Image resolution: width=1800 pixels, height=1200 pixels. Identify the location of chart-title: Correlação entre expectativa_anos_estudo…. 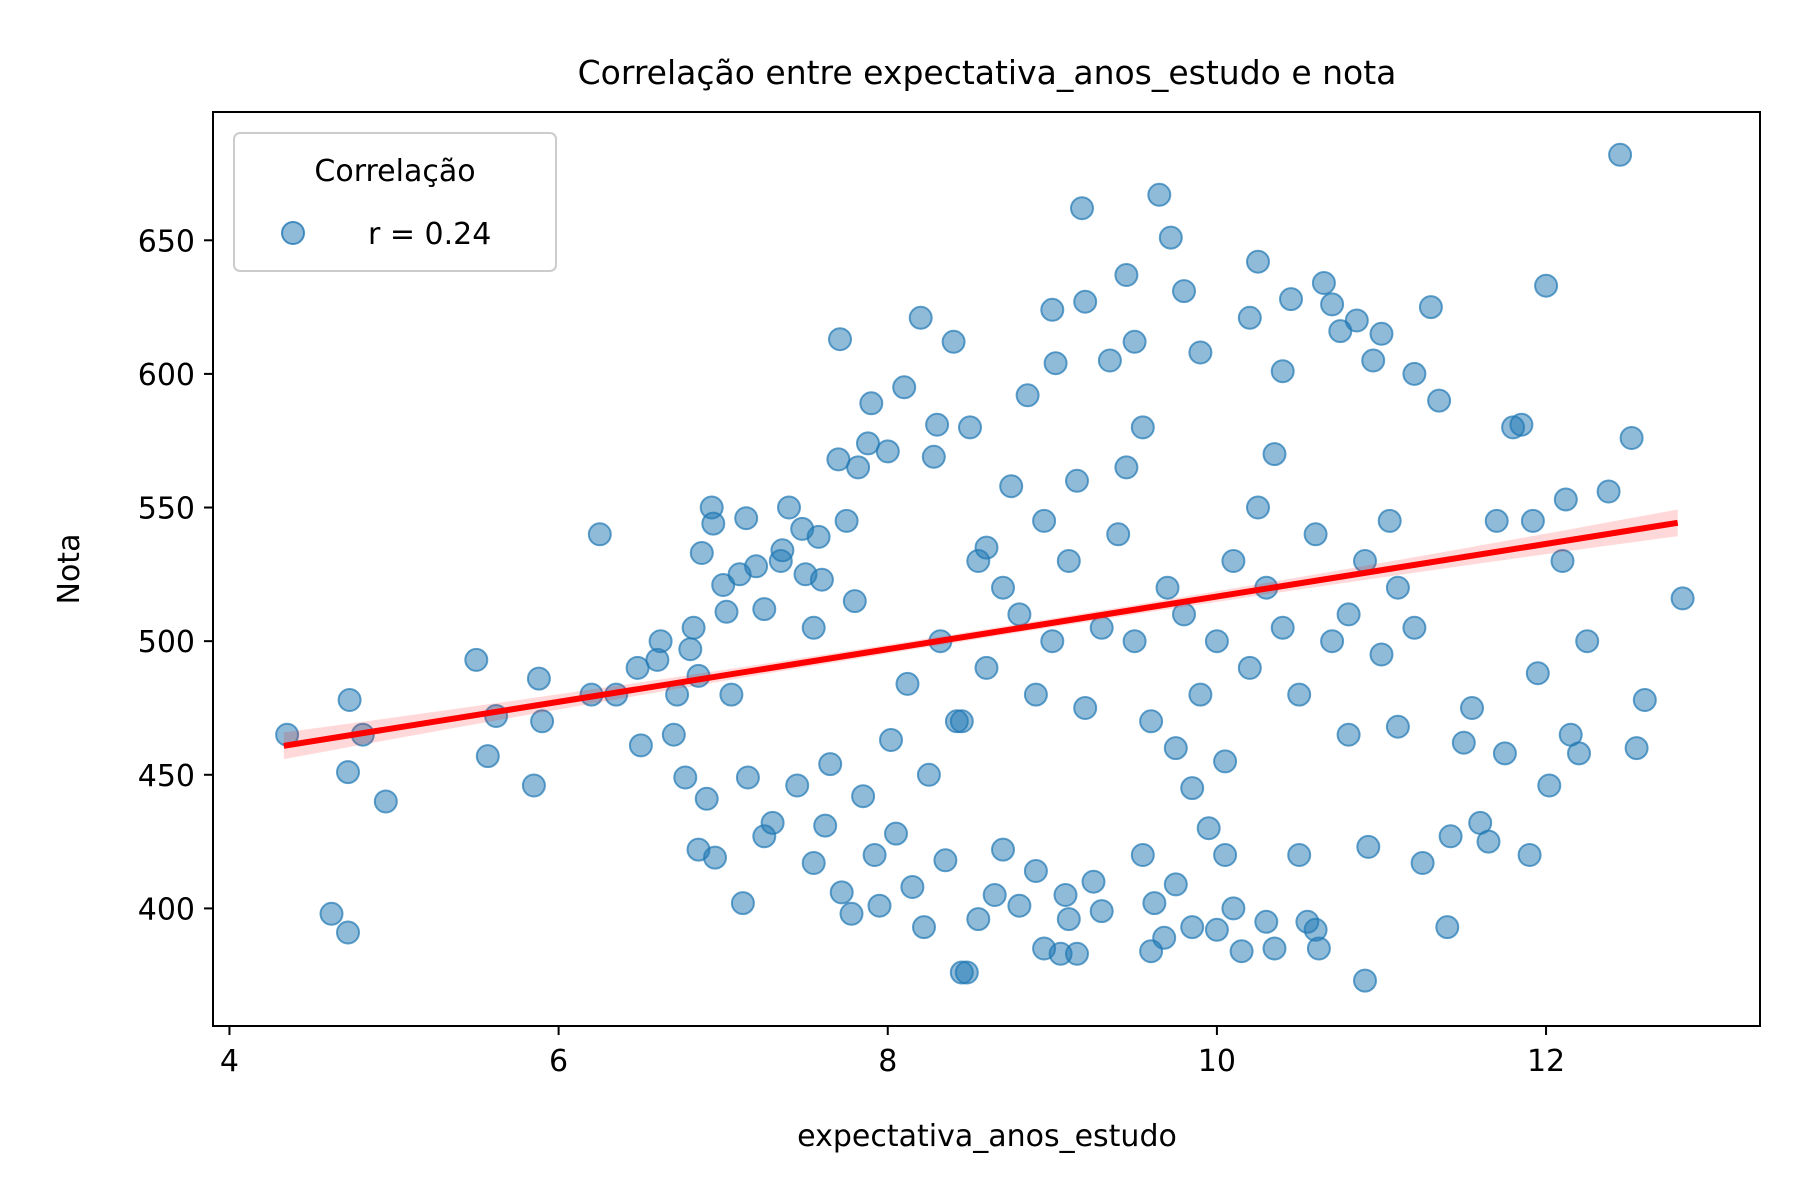
(987, 72).